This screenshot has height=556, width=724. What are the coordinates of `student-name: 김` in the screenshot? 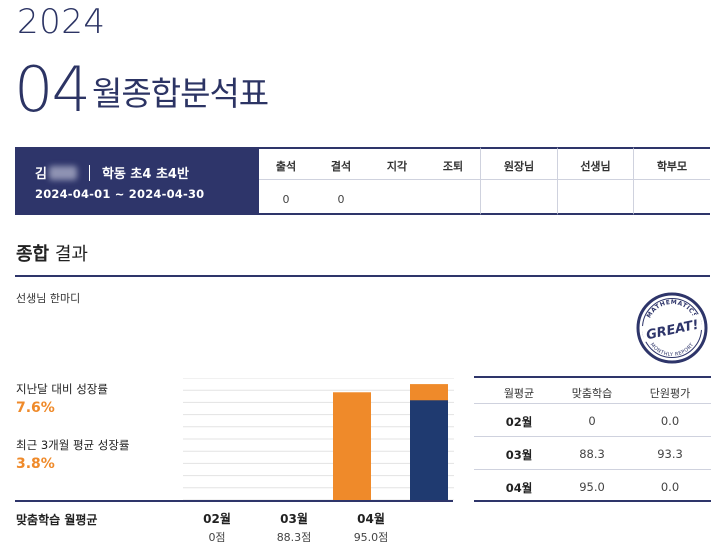 It's located at (41, 174).